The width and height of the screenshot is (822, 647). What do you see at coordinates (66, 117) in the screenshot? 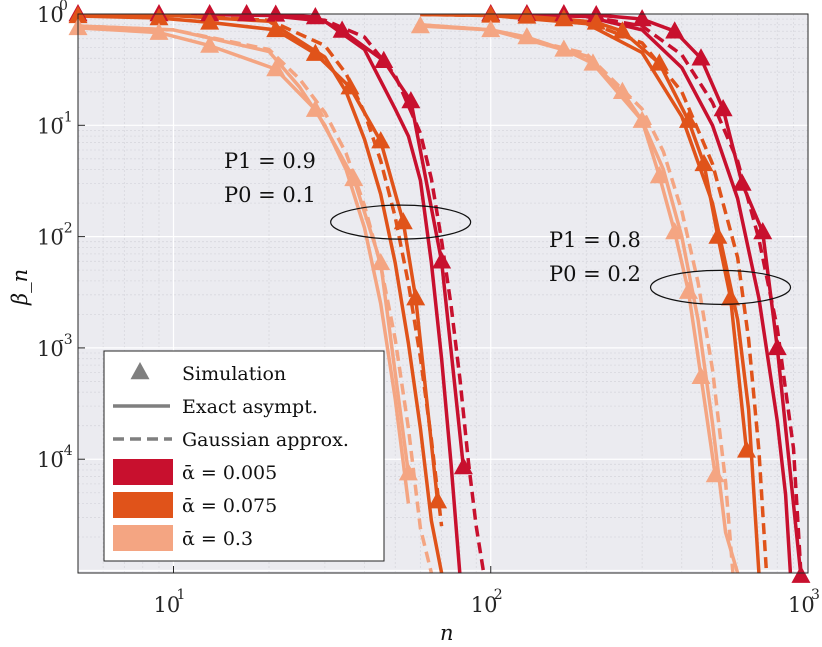
I see `y-tick-exponent-1: -1` at bounding box center [66, 117].